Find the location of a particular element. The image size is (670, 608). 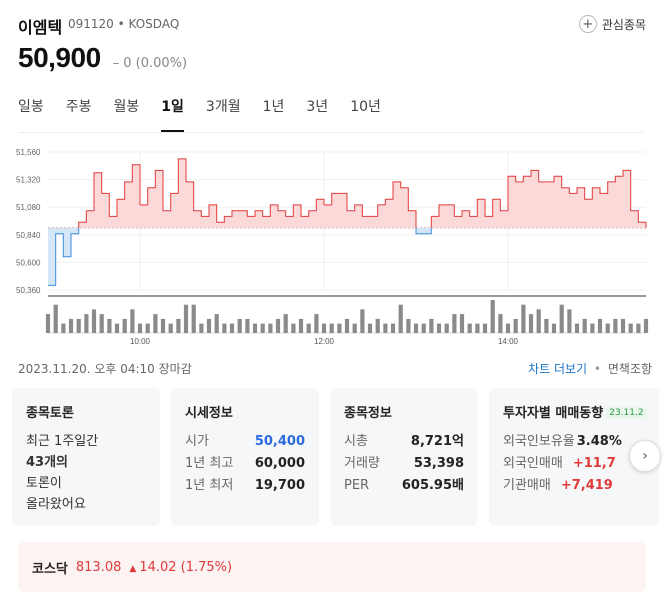

stock-name: 이엠텍 is located at coordinates (40, 27).